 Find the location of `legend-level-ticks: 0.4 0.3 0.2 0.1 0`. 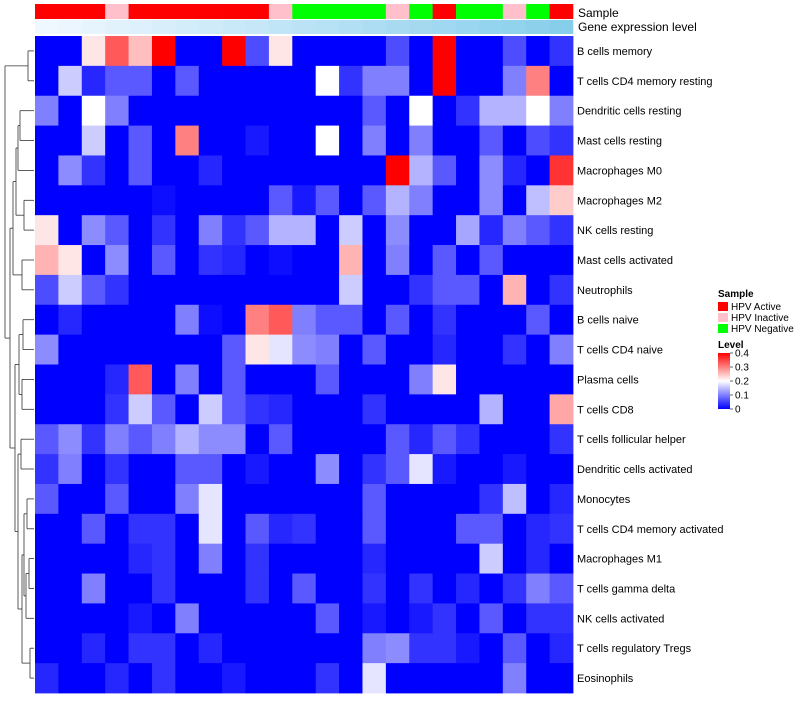

legend-level-ticks: 0.4 0.3 0.2 0.1 0 is located at coordinates (739, 382).